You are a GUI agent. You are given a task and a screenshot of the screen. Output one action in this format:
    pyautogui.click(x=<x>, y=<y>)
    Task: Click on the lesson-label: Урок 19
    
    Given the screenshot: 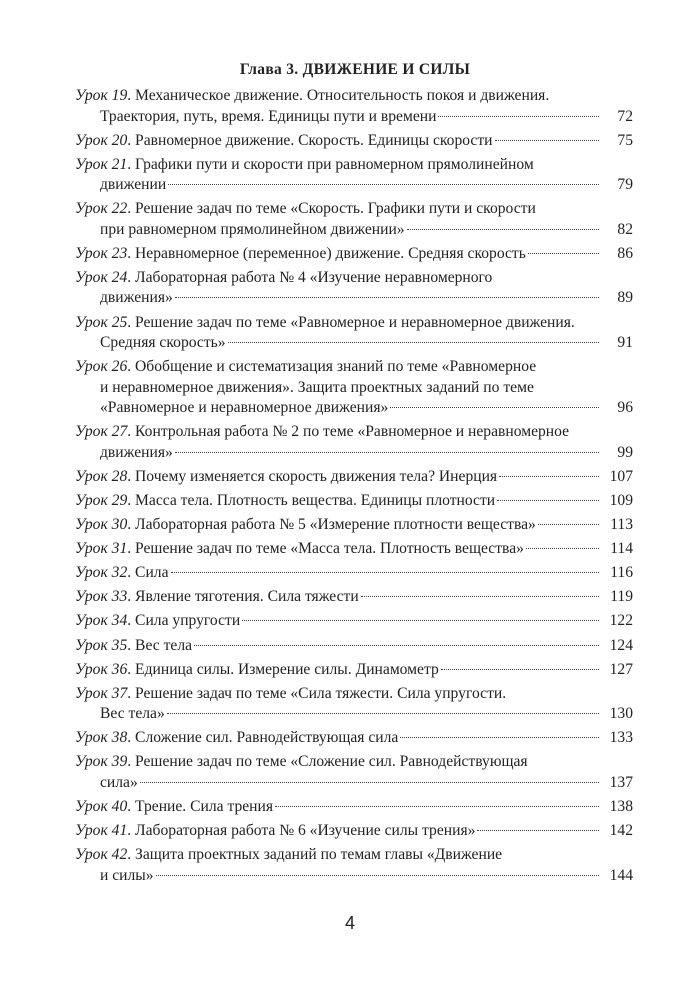 What is the action you would take?
    pyautogui.click(x=101, y=95)
    